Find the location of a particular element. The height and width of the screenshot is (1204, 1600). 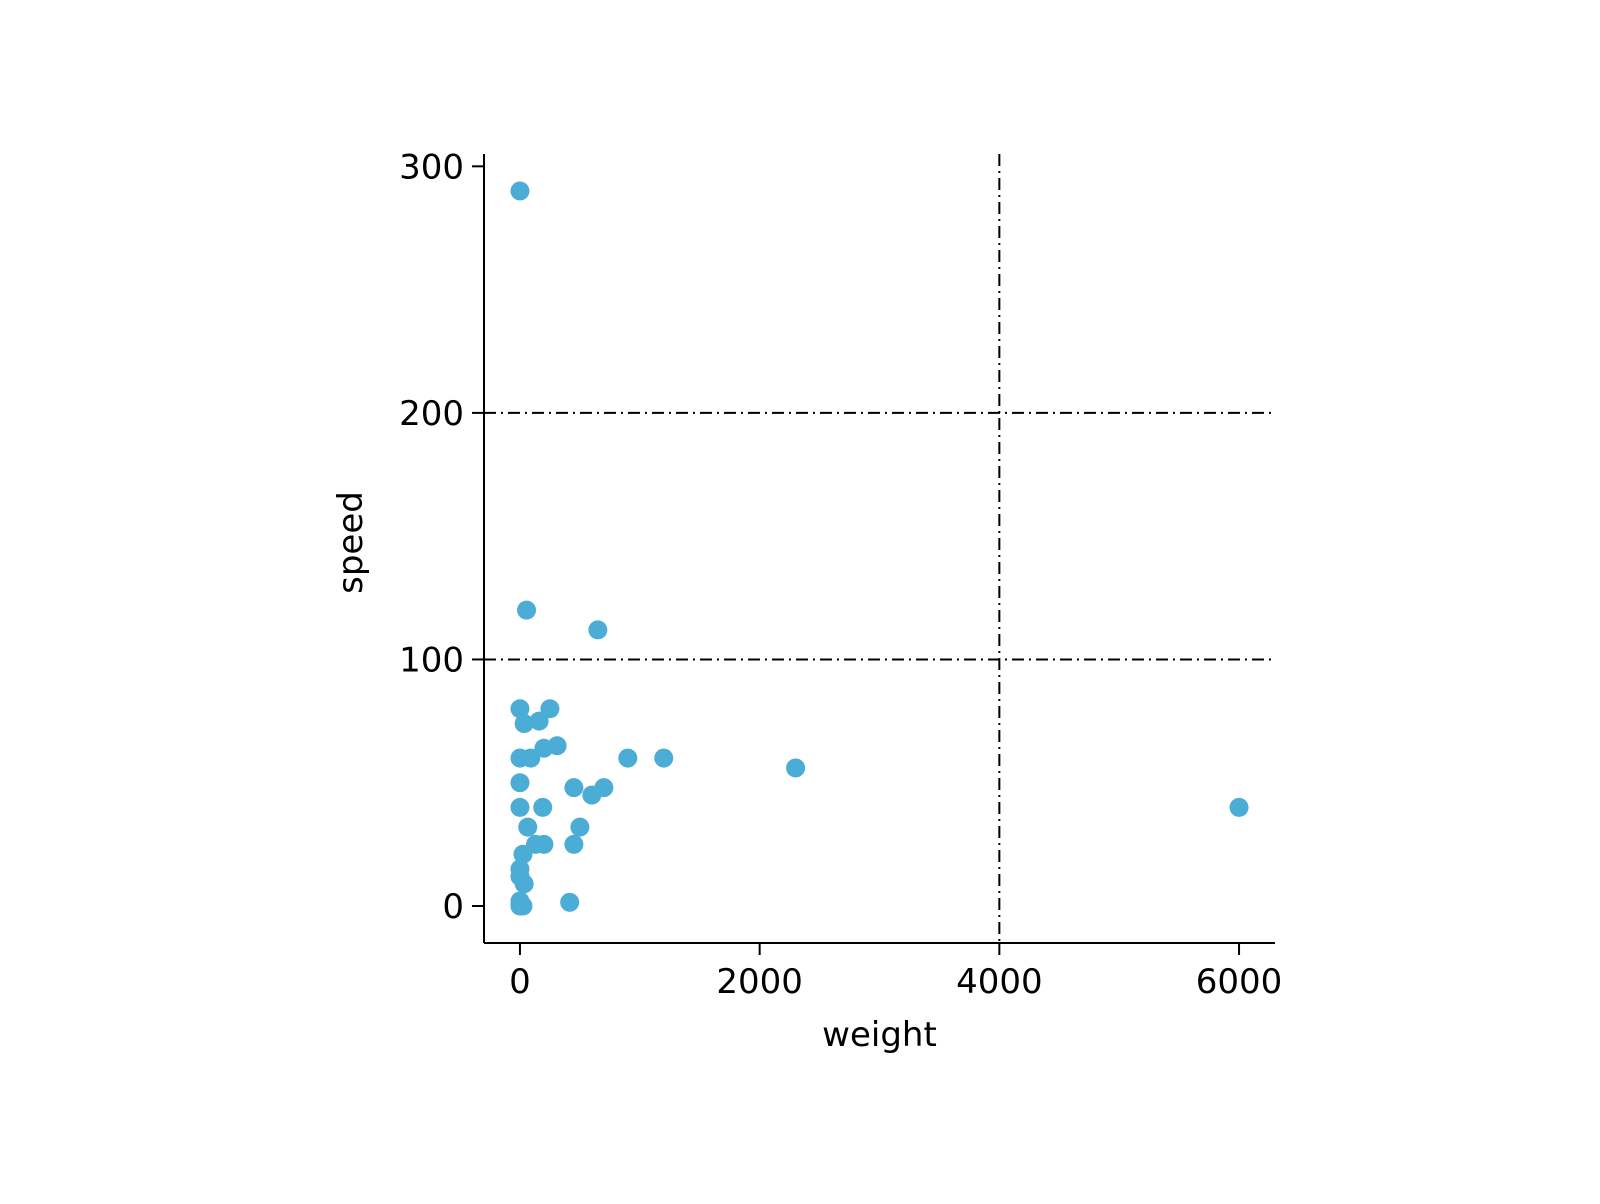

y-axis-label: speed is located at coordinates (351, 542).